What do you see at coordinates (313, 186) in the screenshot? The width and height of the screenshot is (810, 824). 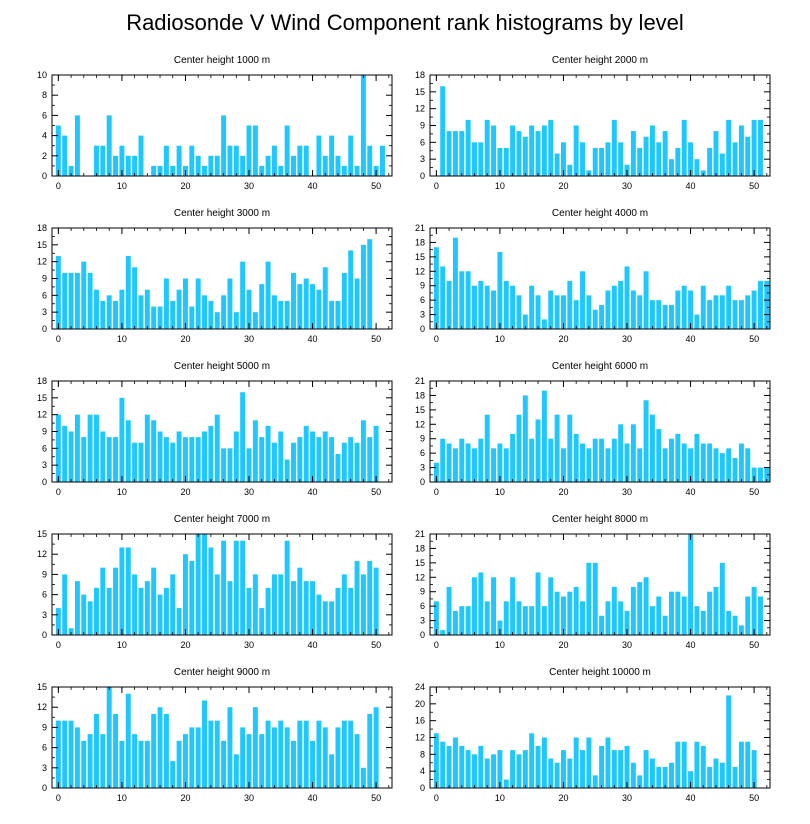 I see `x-tick-label: 40` at bounding box center [313, 186].